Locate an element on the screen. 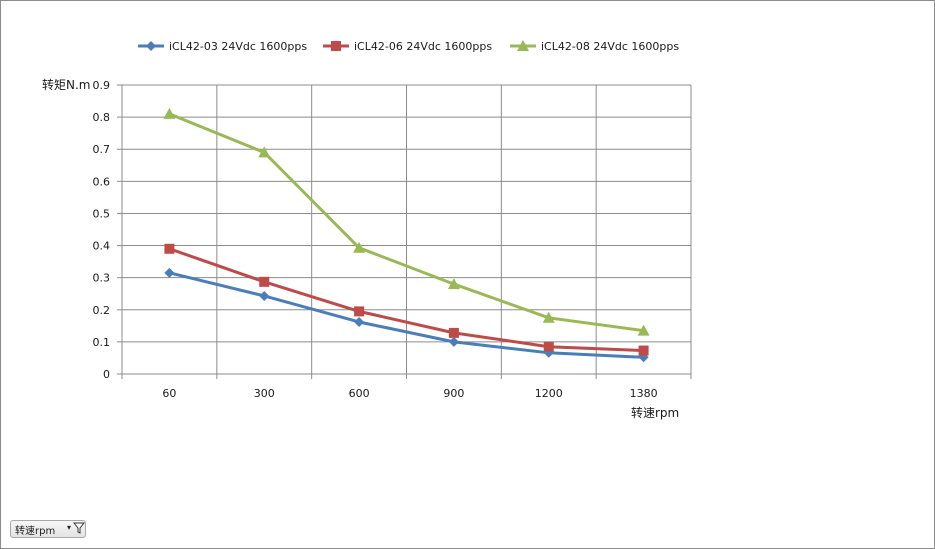 This screenshot has width=935, height=549. field-filter-label: 转速rpm is located at coordinates (35, 531).